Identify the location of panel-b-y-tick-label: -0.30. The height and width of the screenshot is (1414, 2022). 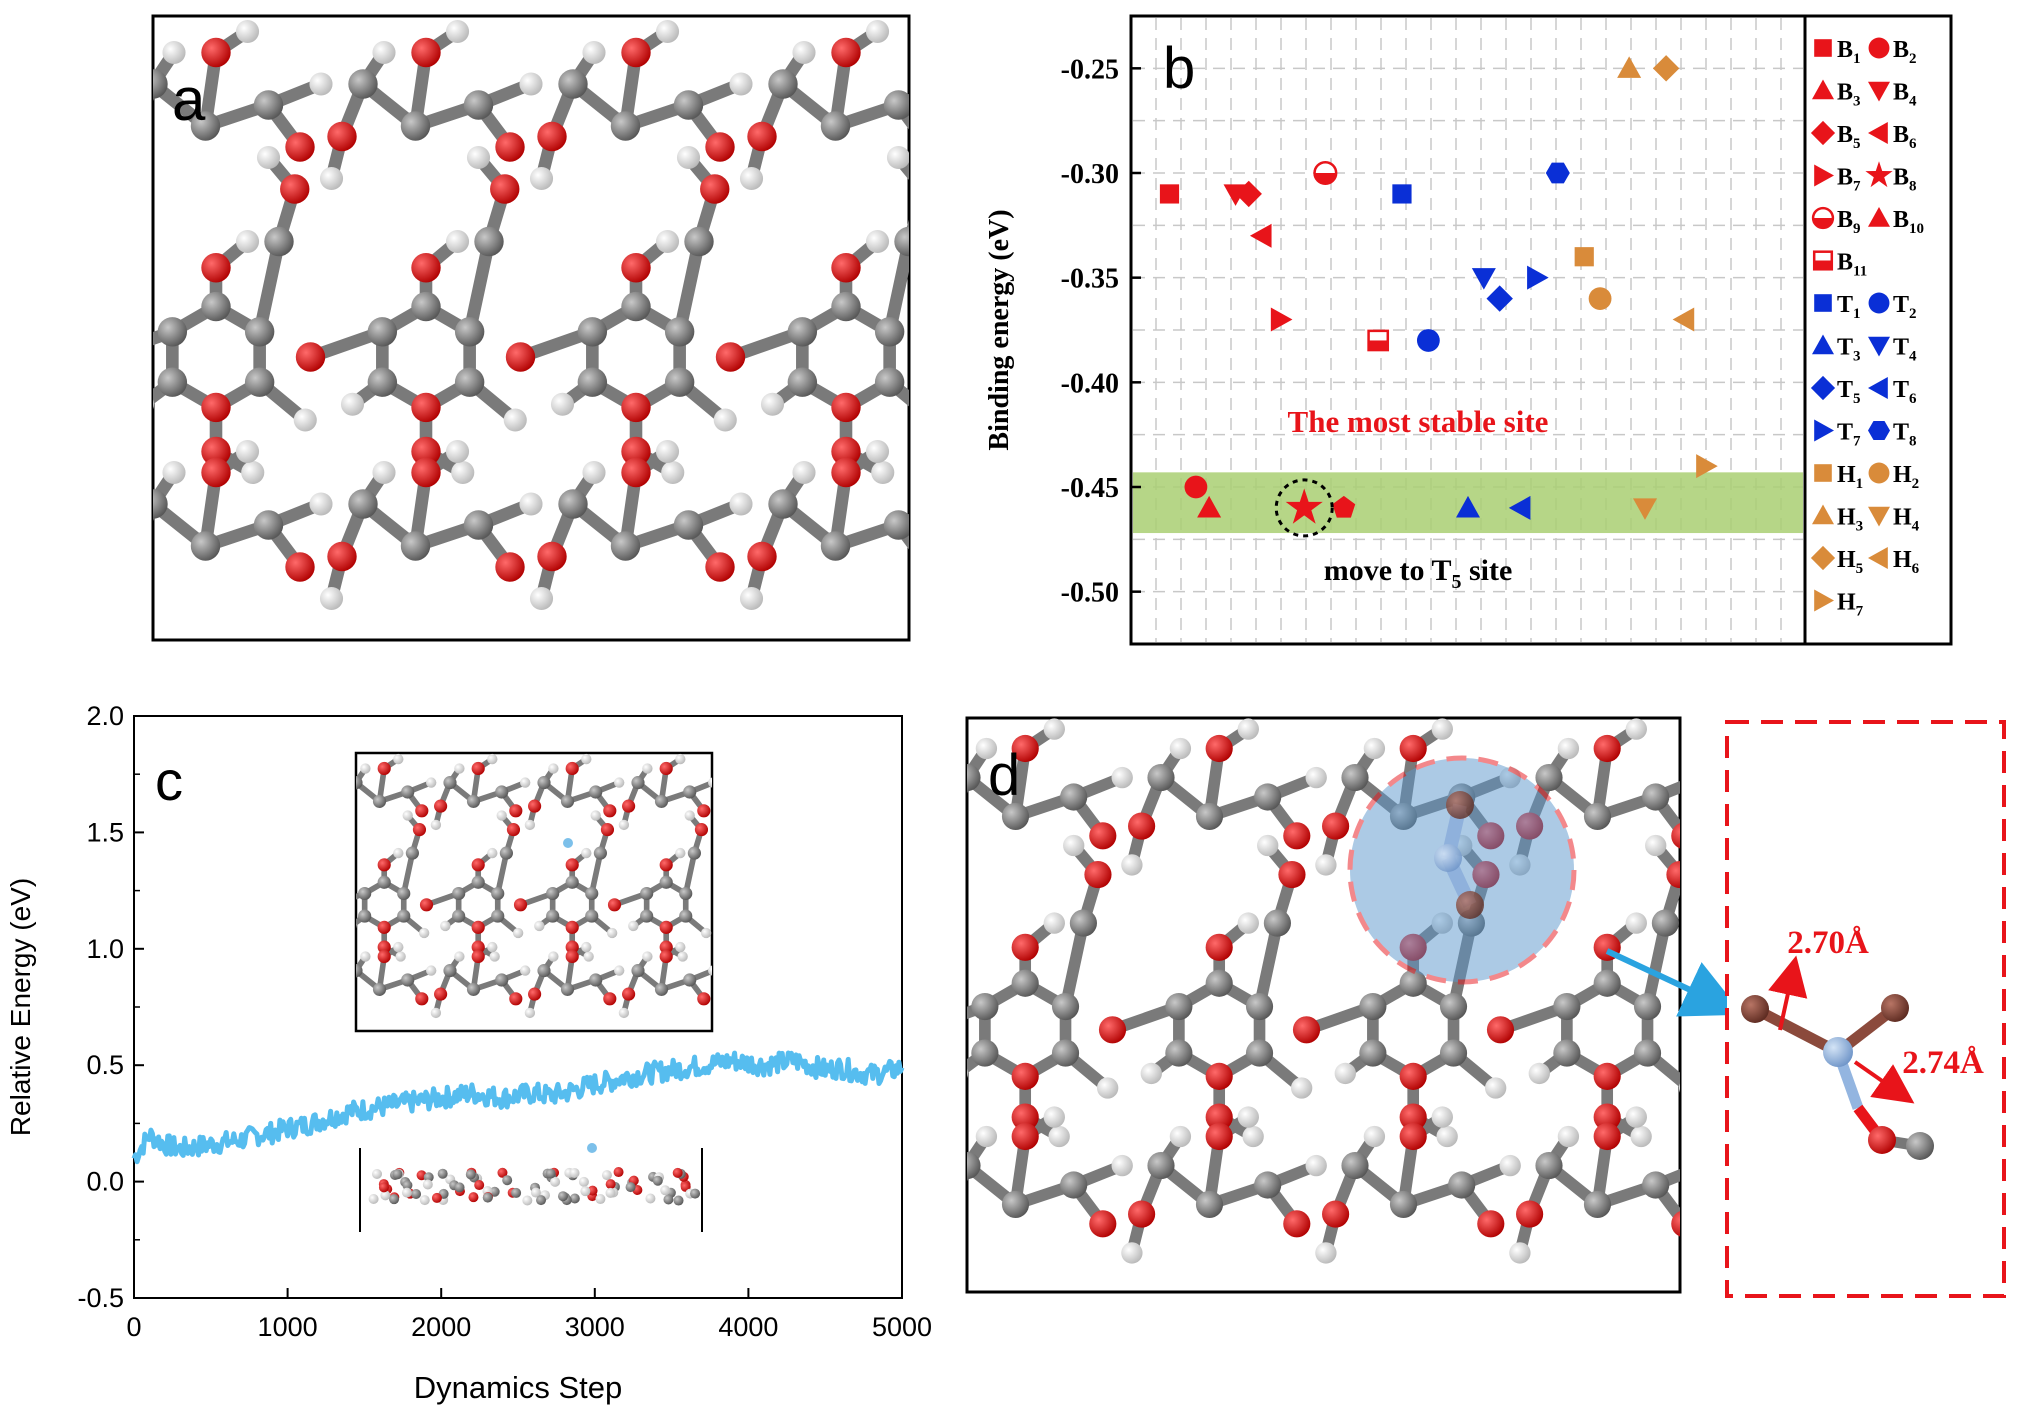
(1090, 174).